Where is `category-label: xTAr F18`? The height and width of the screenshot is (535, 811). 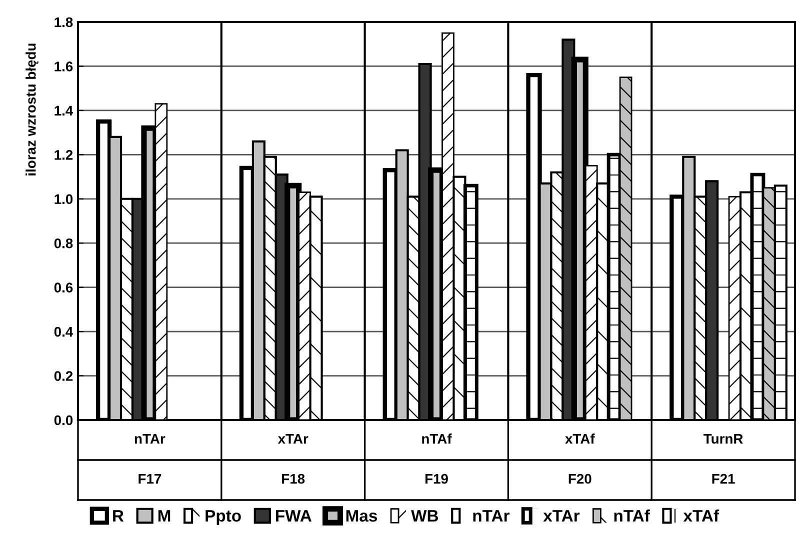 category-label: xTAr F18 is located at coordinates (293, 459).